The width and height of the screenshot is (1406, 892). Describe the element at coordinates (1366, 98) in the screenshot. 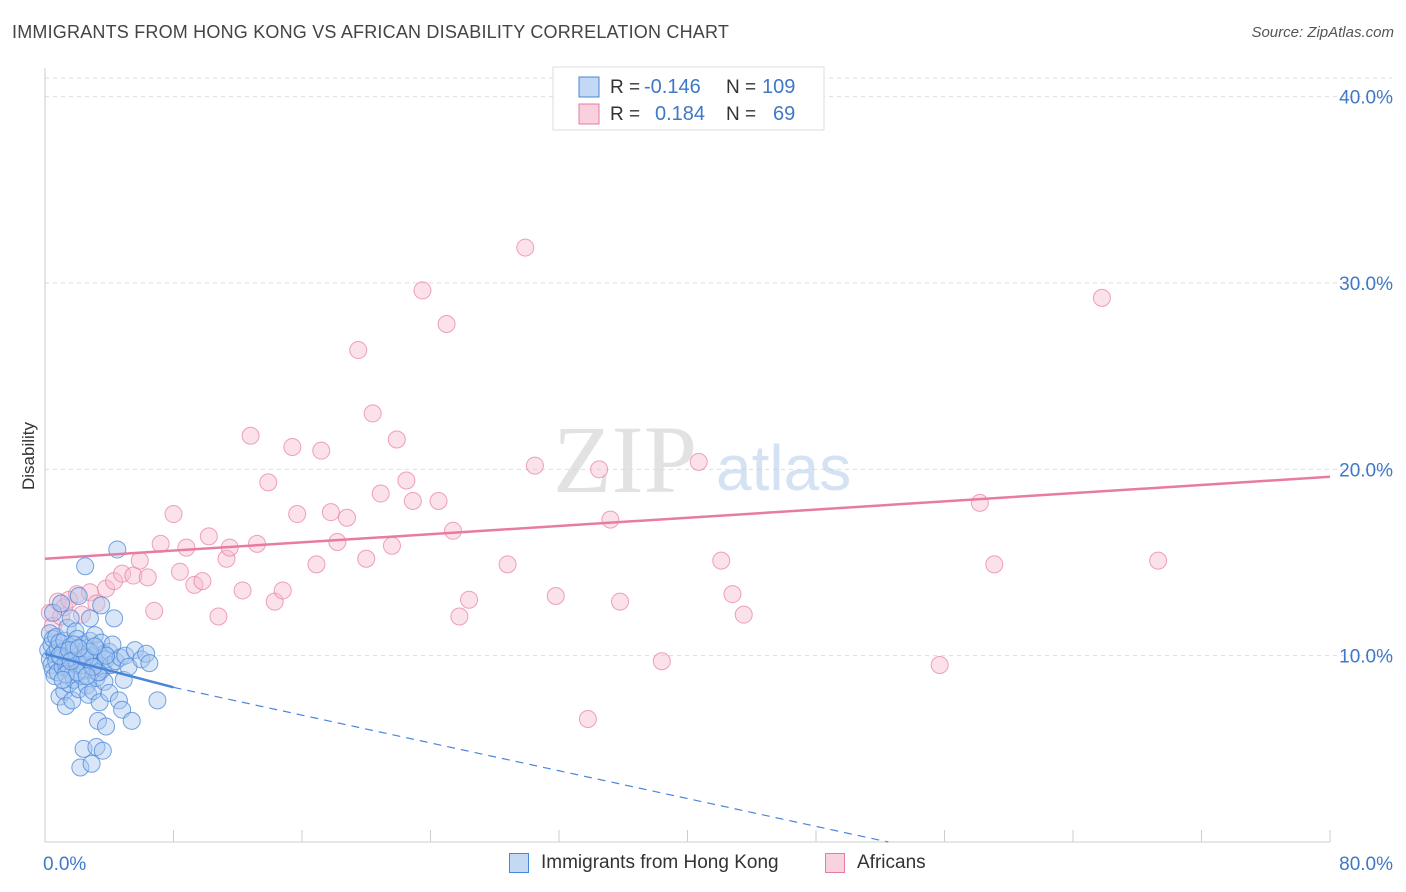

I see `y-tick-label: 40.0%` at that location.